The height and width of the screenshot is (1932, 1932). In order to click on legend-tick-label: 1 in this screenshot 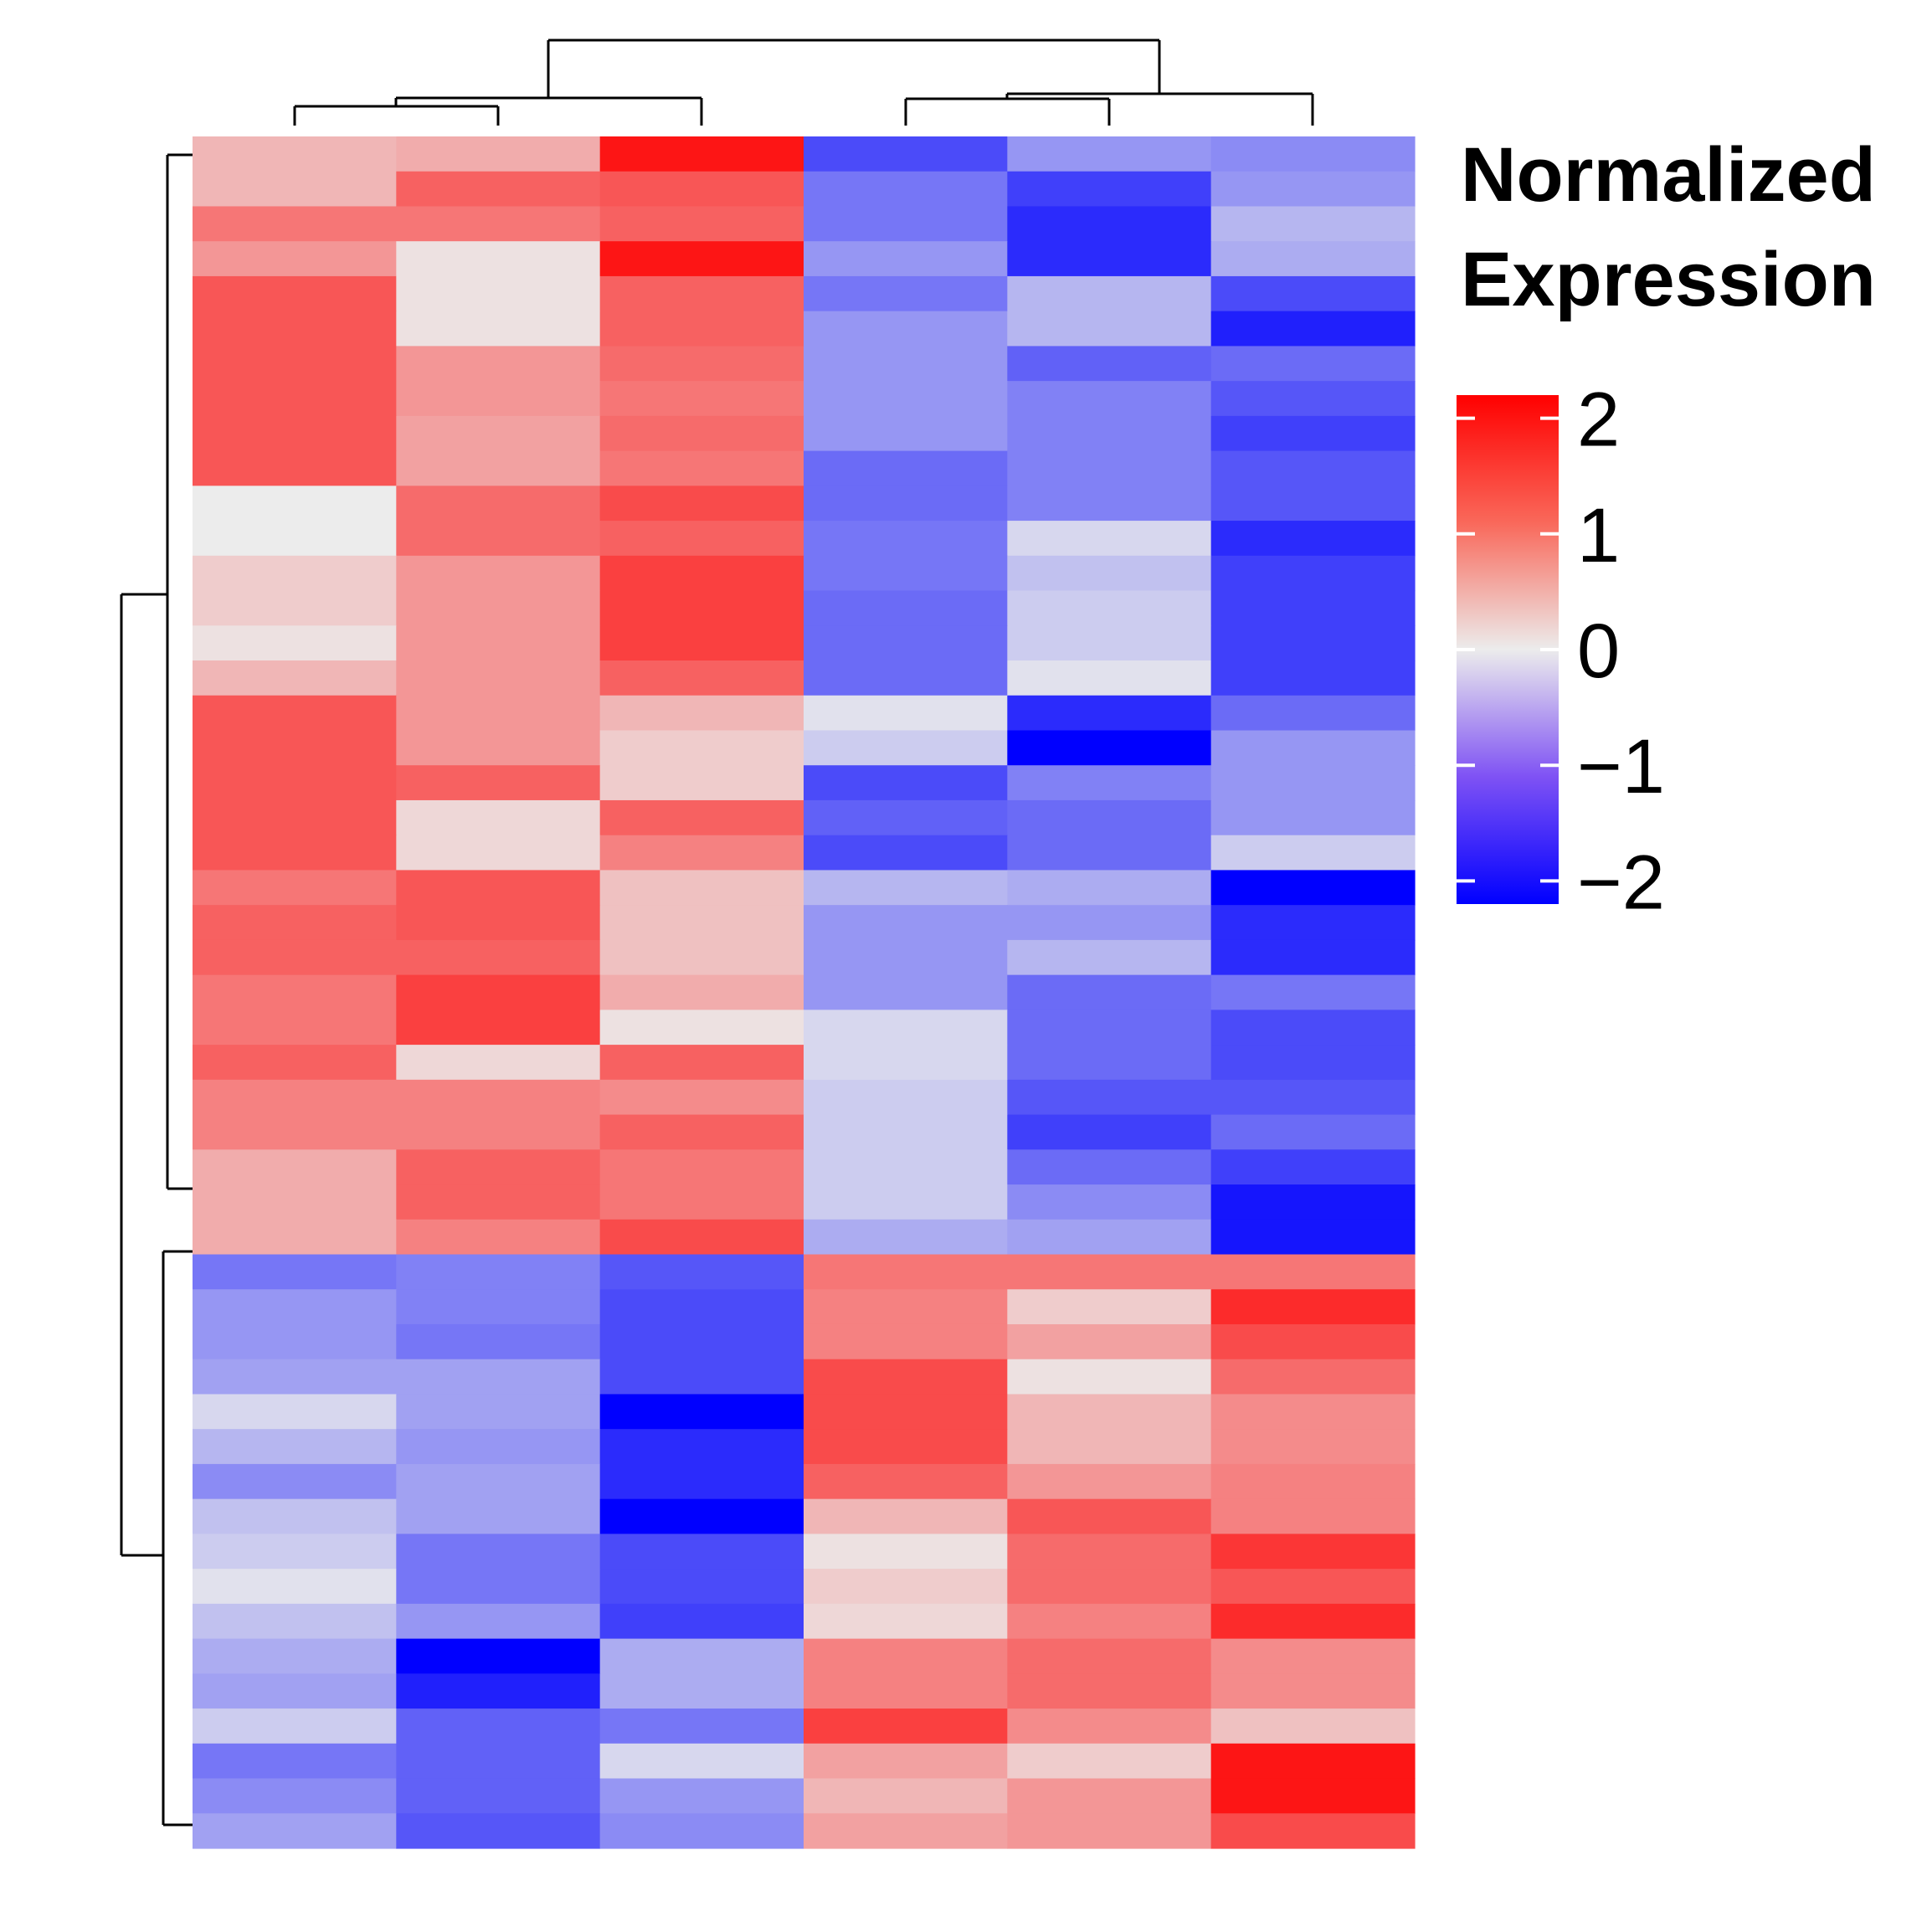, I will do `click(1599, 536)`.